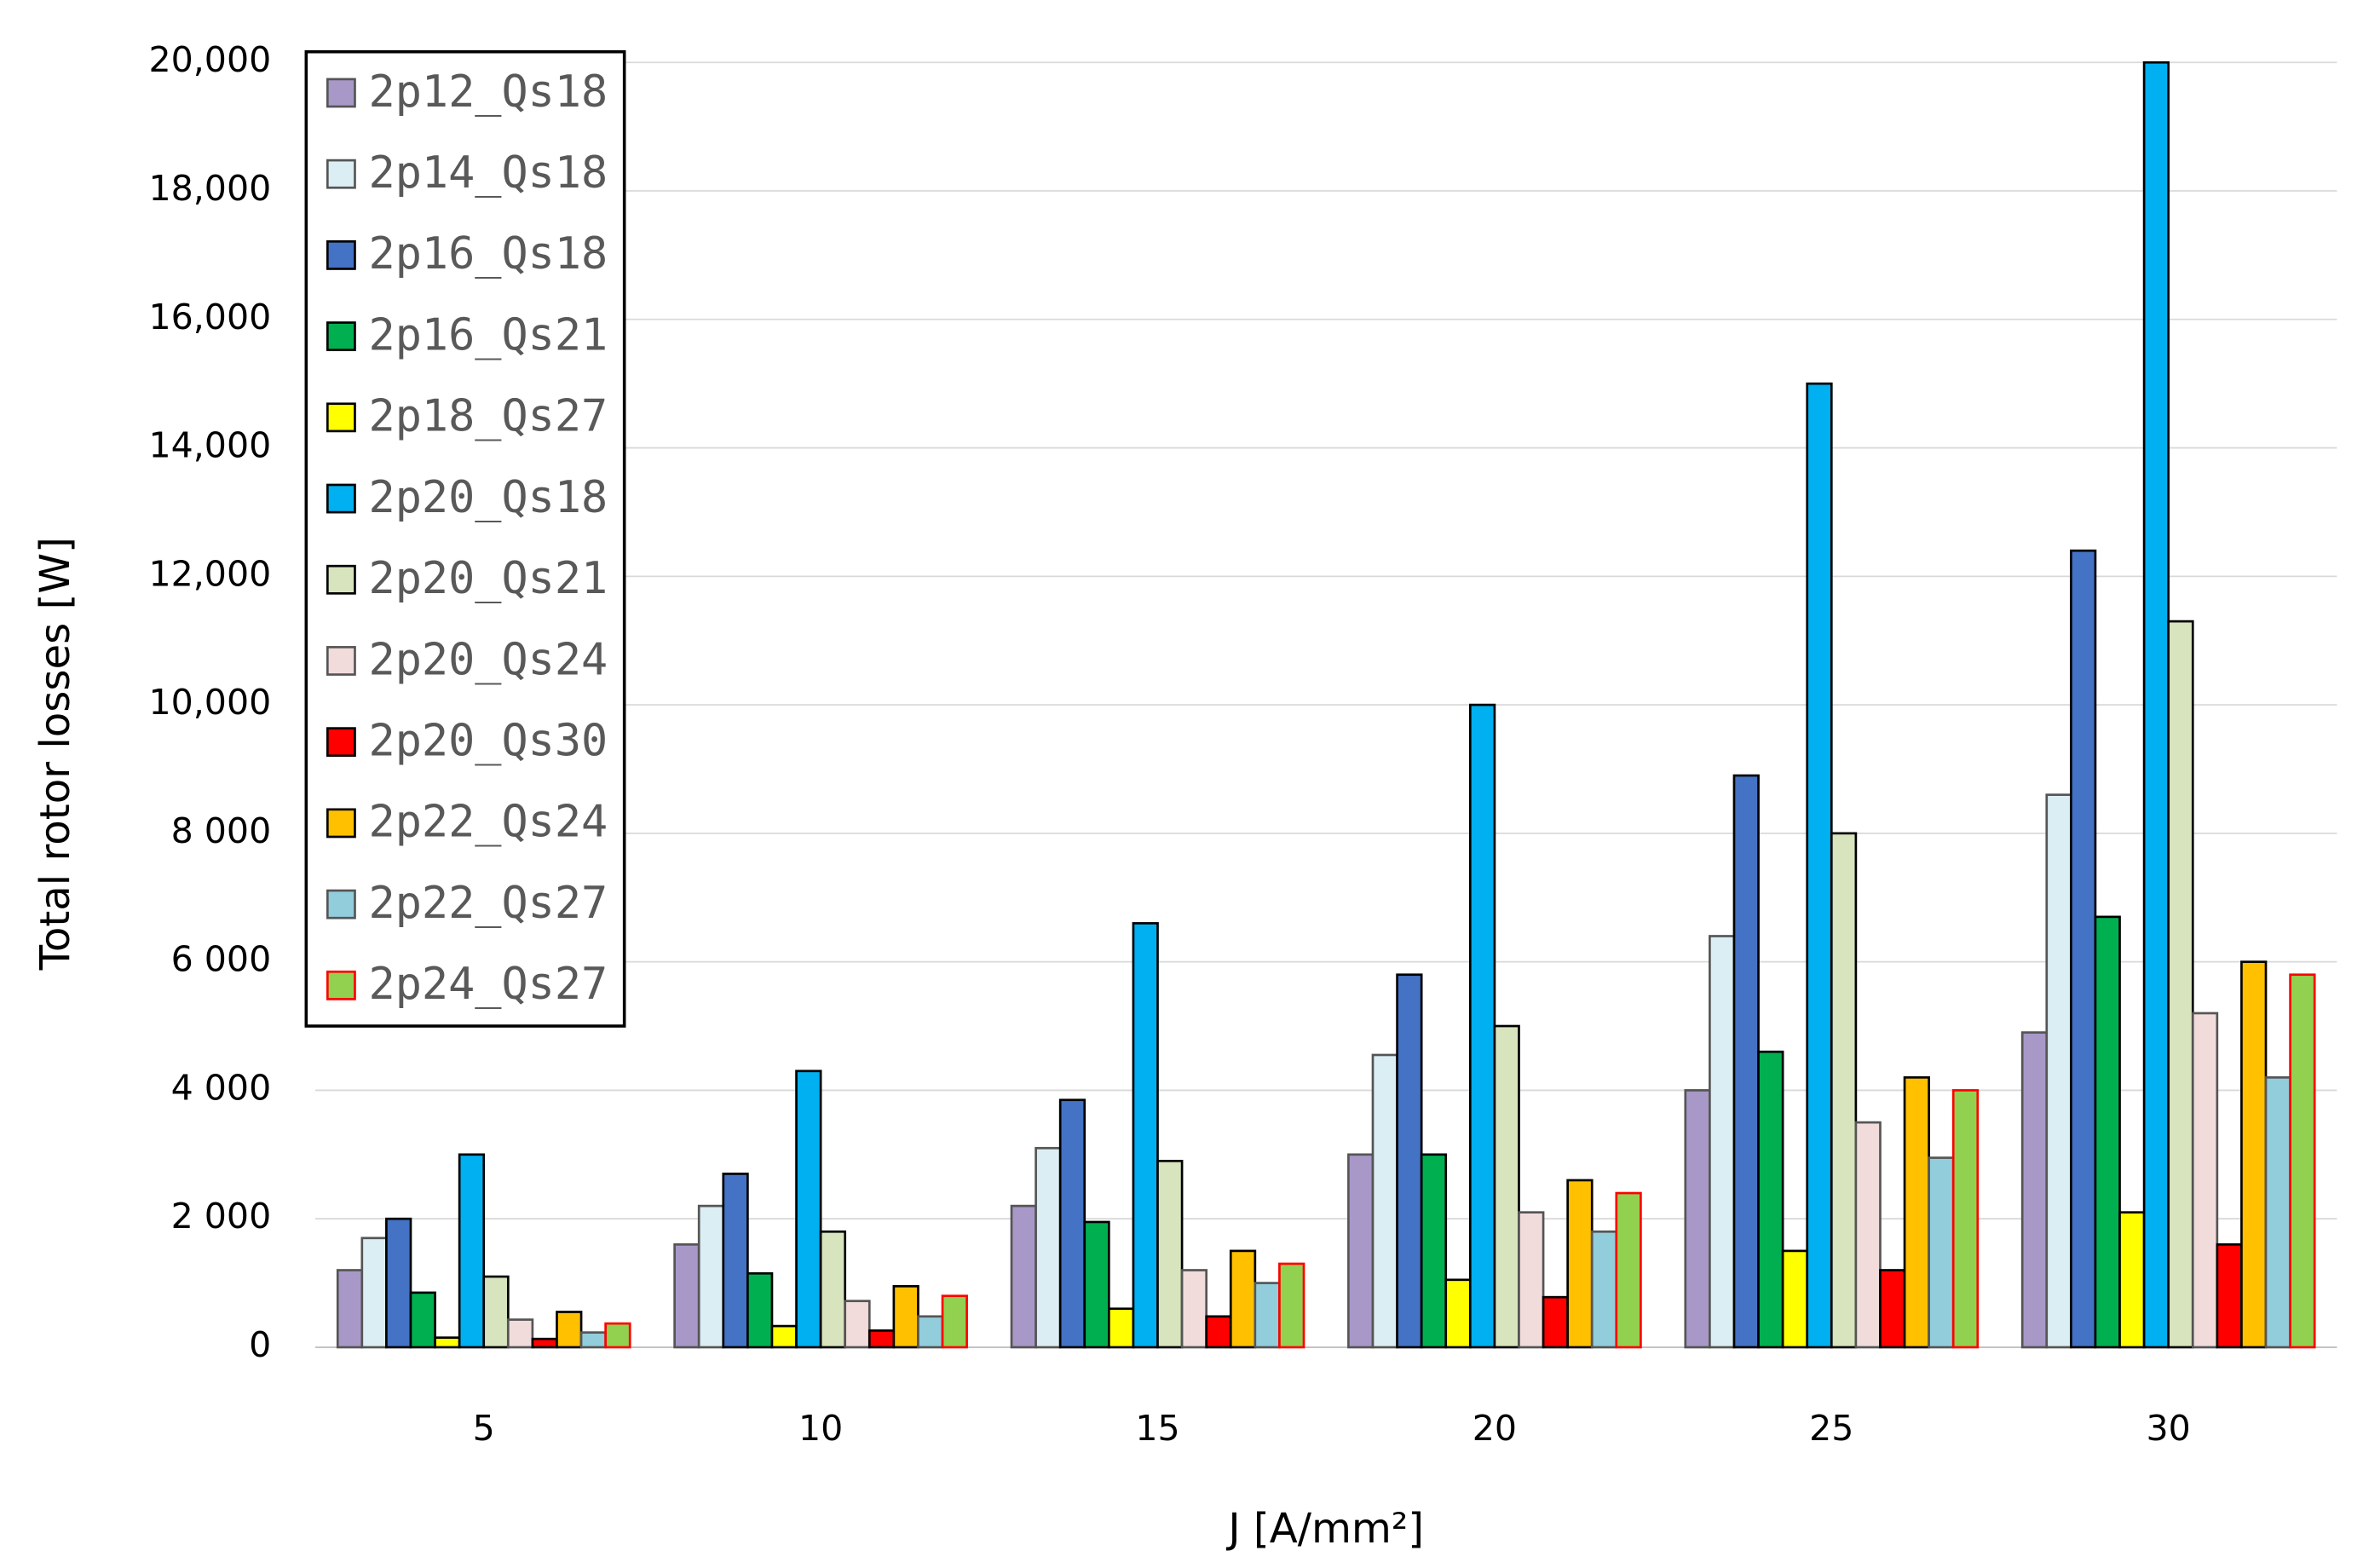  I want to click on y-tick-label: 10,000, so click(209, 702).